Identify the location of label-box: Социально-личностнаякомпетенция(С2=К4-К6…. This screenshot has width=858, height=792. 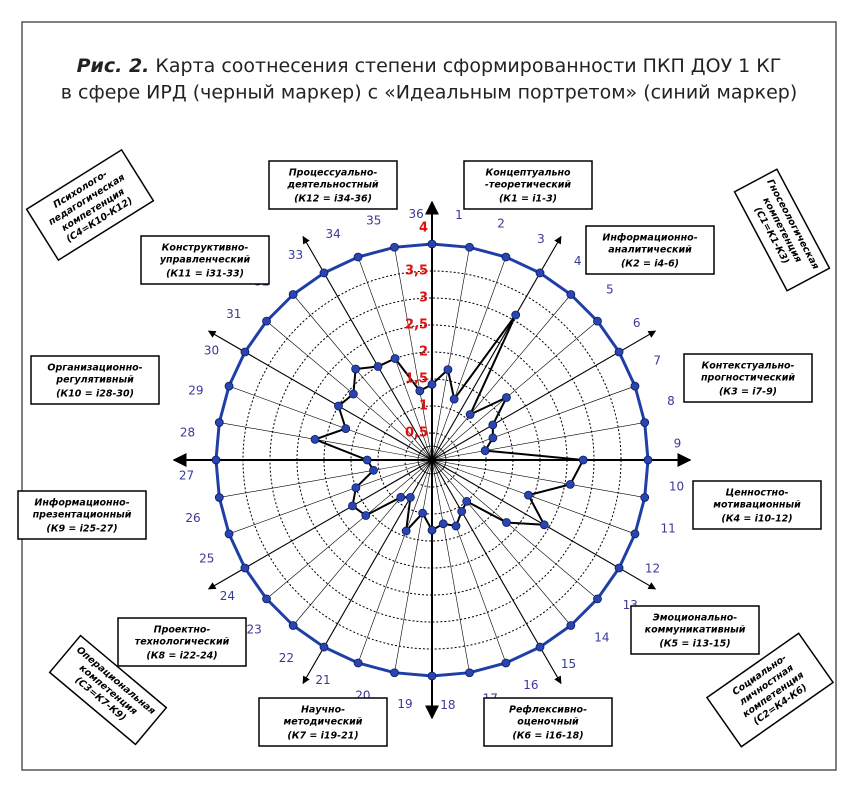
(770, 690).